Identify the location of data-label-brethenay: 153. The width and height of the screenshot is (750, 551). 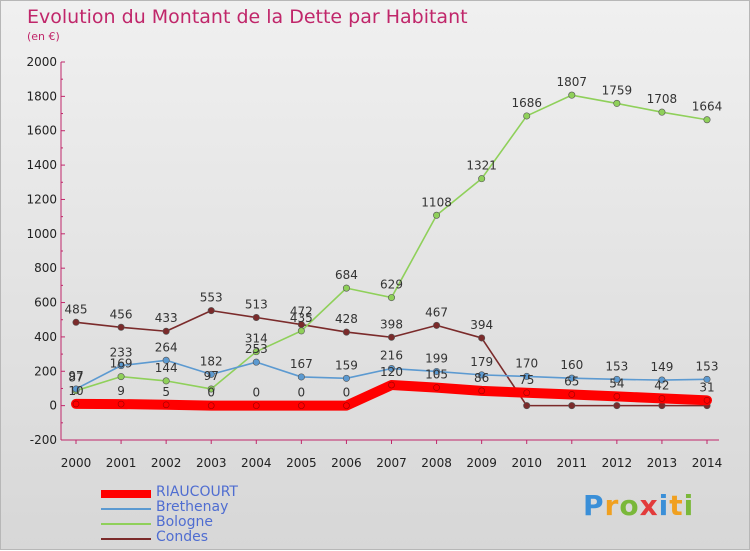
(616, 366).